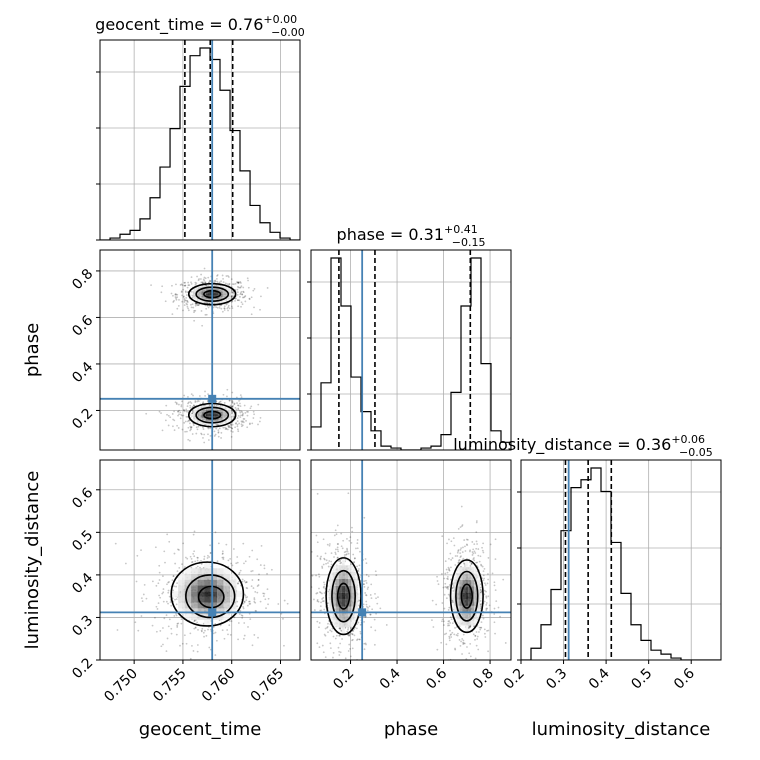  Describe the element at coordinates (390, 678) in the screenshot. I see `xtick-label-phase-1: 0.4` at that location.